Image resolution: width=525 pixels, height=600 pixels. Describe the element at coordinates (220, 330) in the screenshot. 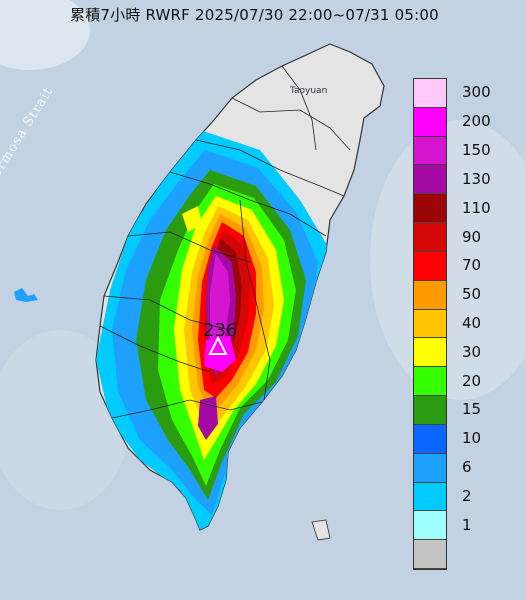

I see `peak-value-label: 236` at that location.